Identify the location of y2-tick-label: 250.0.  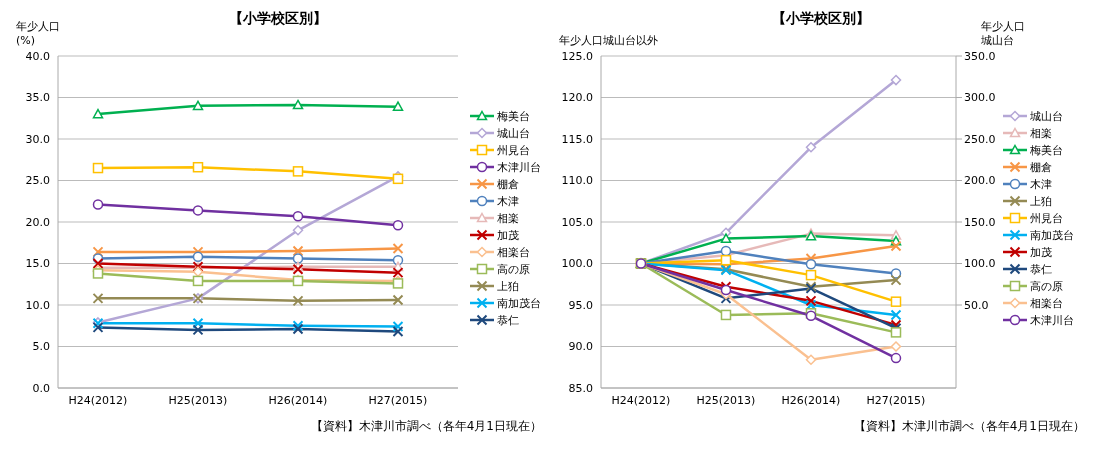
(980, 139).